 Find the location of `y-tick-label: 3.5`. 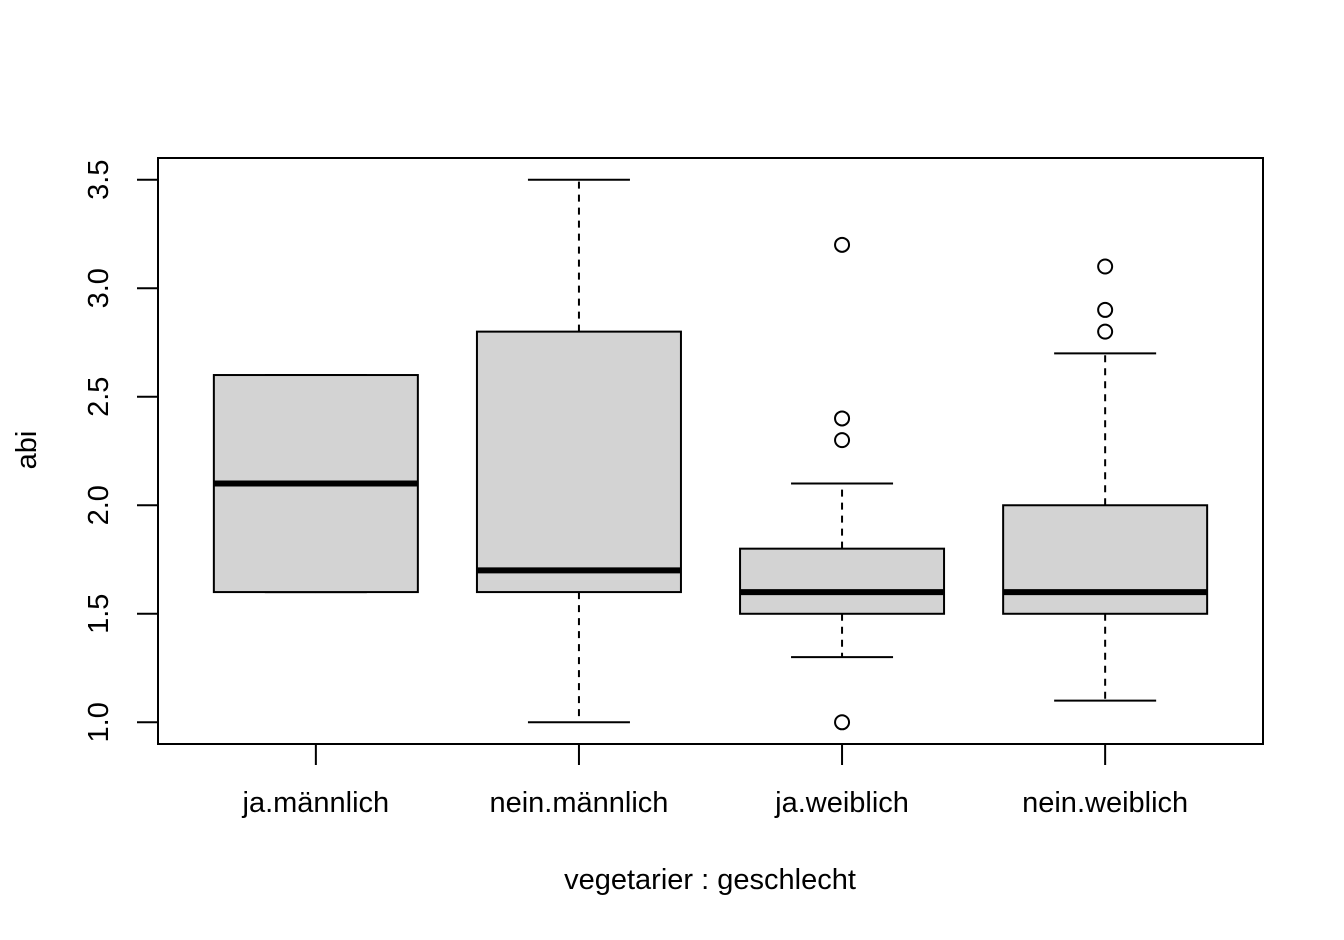

y-tick-label: 3.5 is located at coordinates (99, 180).